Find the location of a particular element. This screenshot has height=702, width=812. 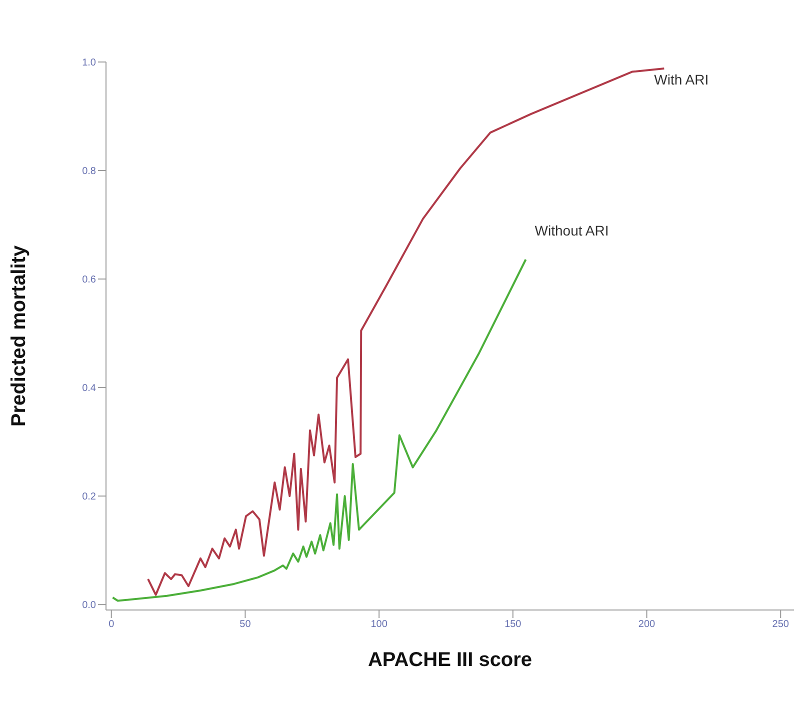

series-label: With ARI is located at coordinates (681, 80).